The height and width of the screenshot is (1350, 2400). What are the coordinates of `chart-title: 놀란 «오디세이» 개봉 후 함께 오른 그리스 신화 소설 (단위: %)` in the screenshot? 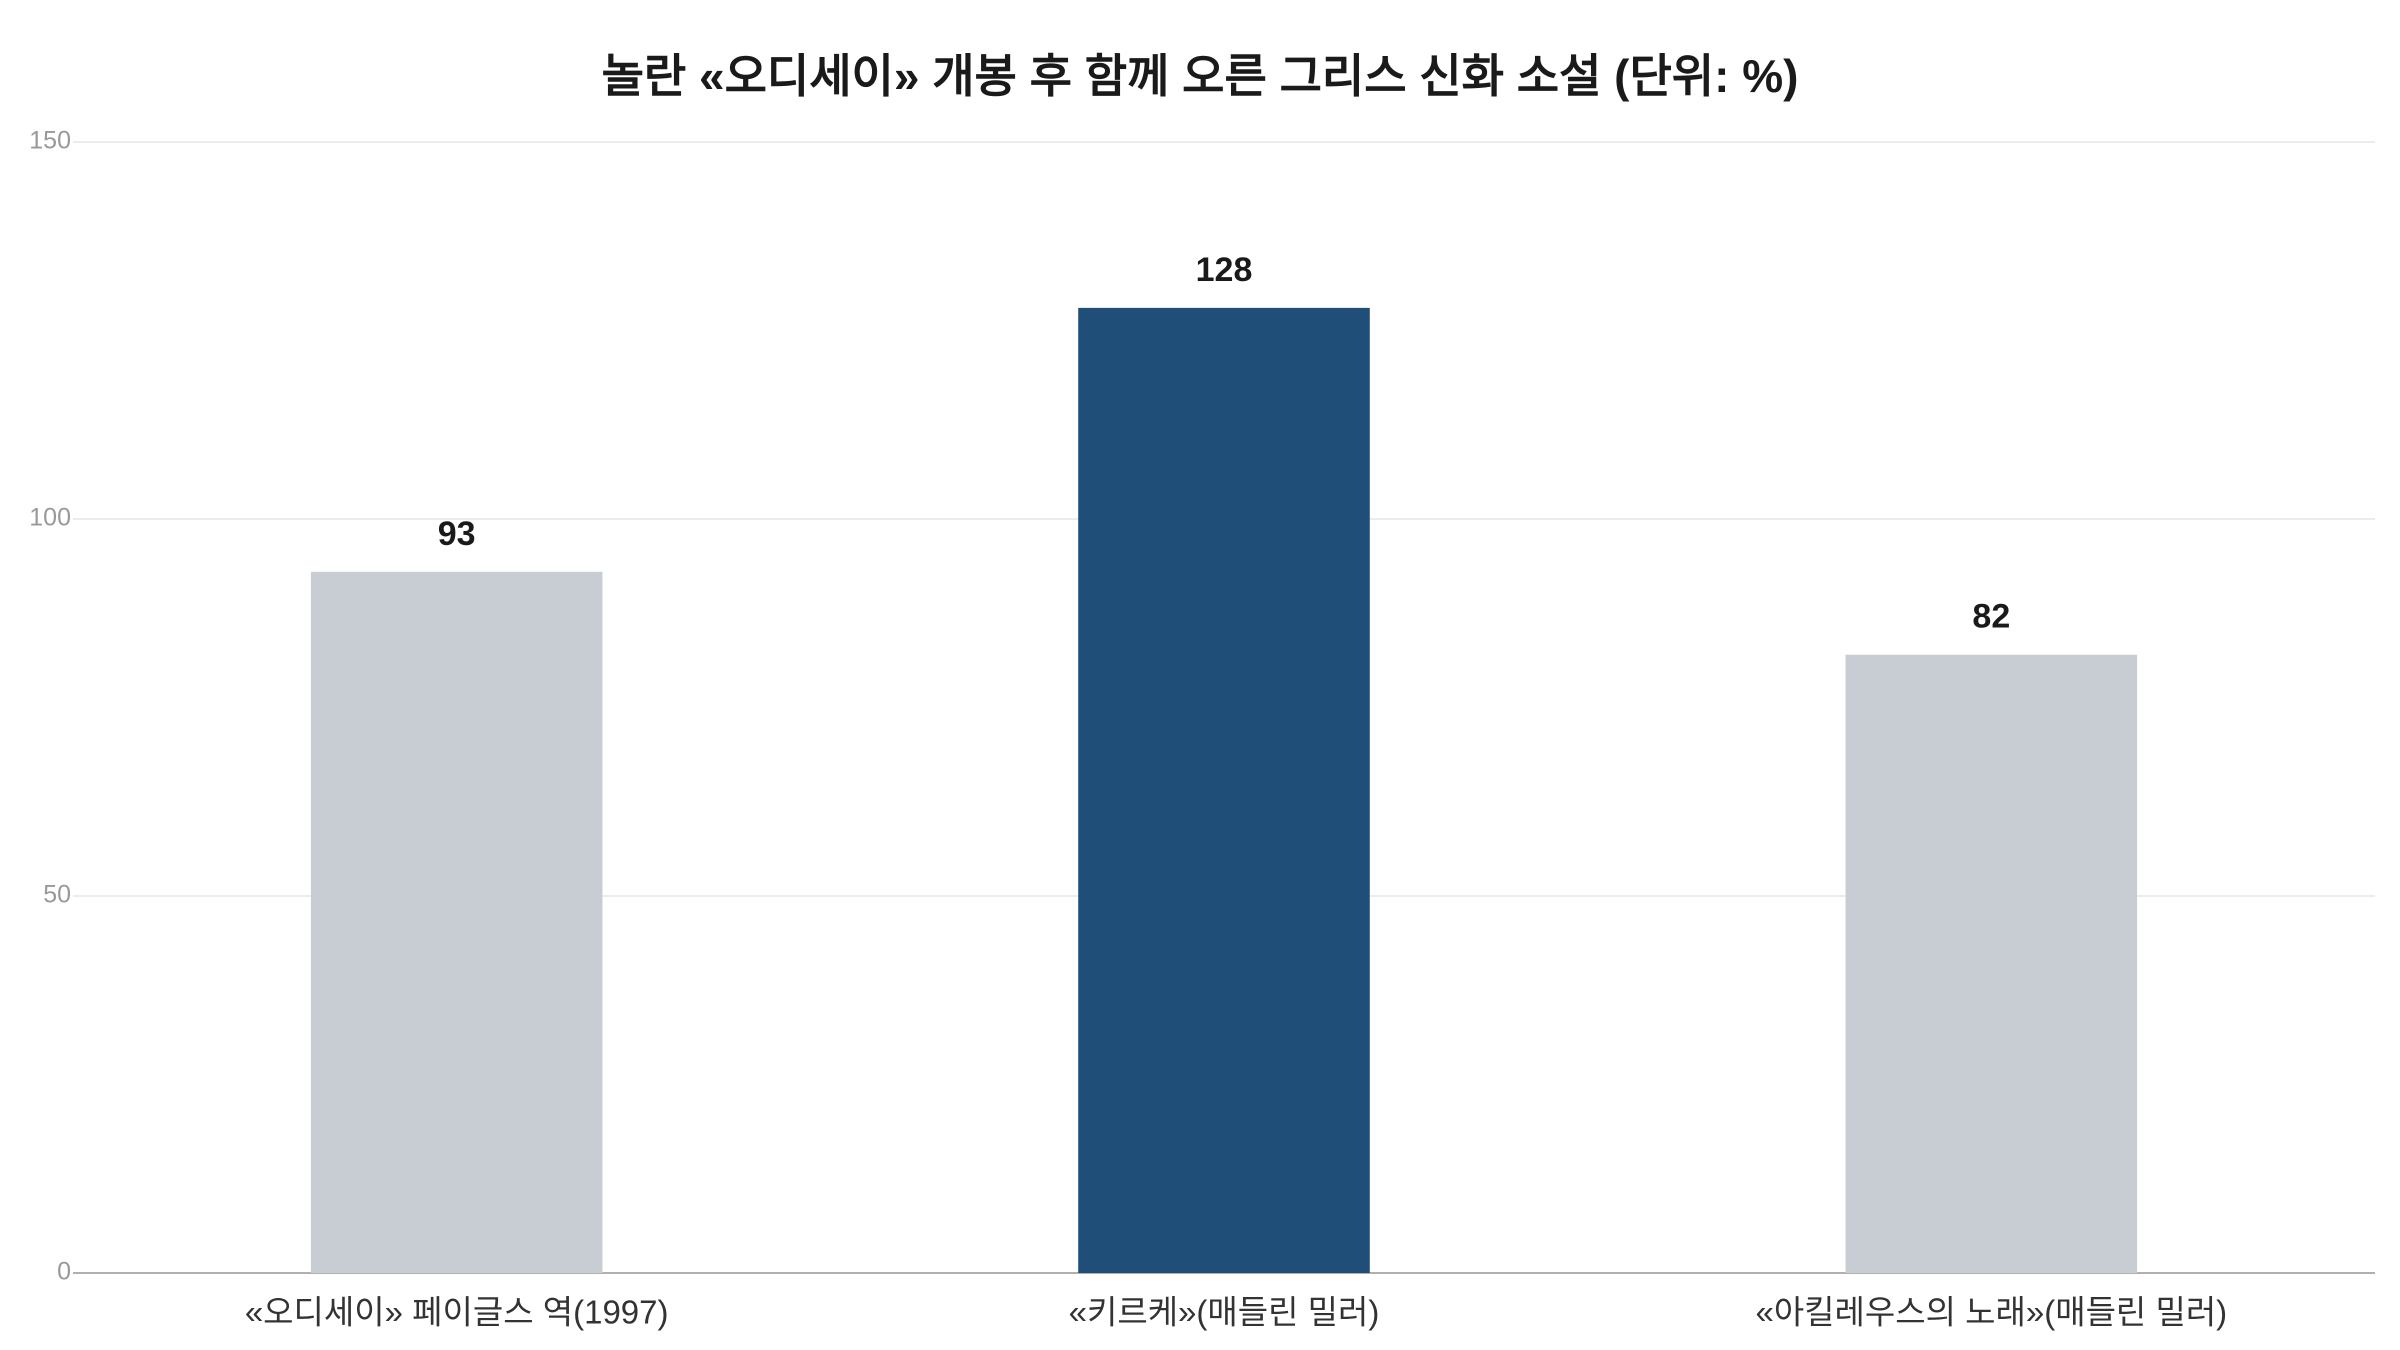 It's located at (1200, 76).